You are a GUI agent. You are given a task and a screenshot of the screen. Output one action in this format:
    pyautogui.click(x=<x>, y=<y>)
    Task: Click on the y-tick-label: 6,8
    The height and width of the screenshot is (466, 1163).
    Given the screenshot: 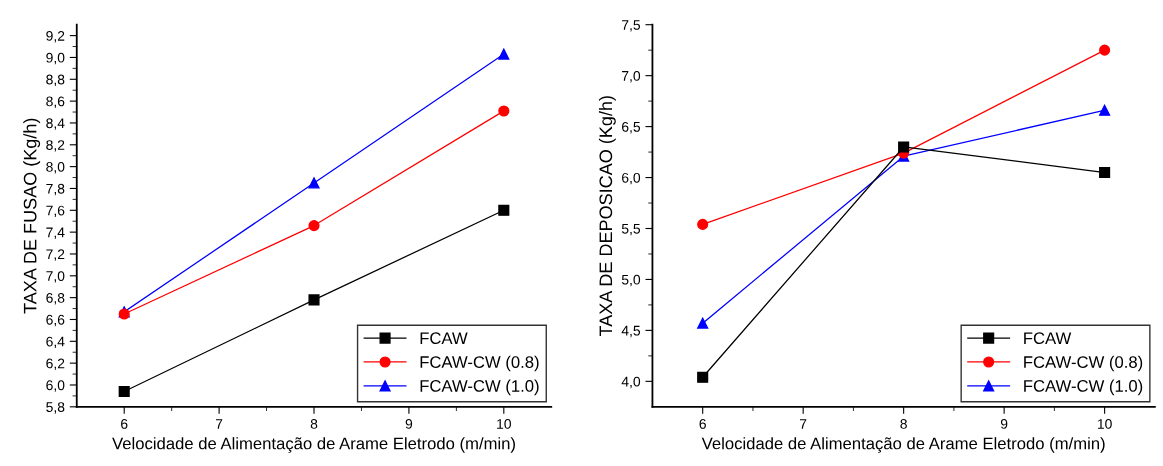 What is the action you would take?
    pyautogui.click(x=55, y=298)
    